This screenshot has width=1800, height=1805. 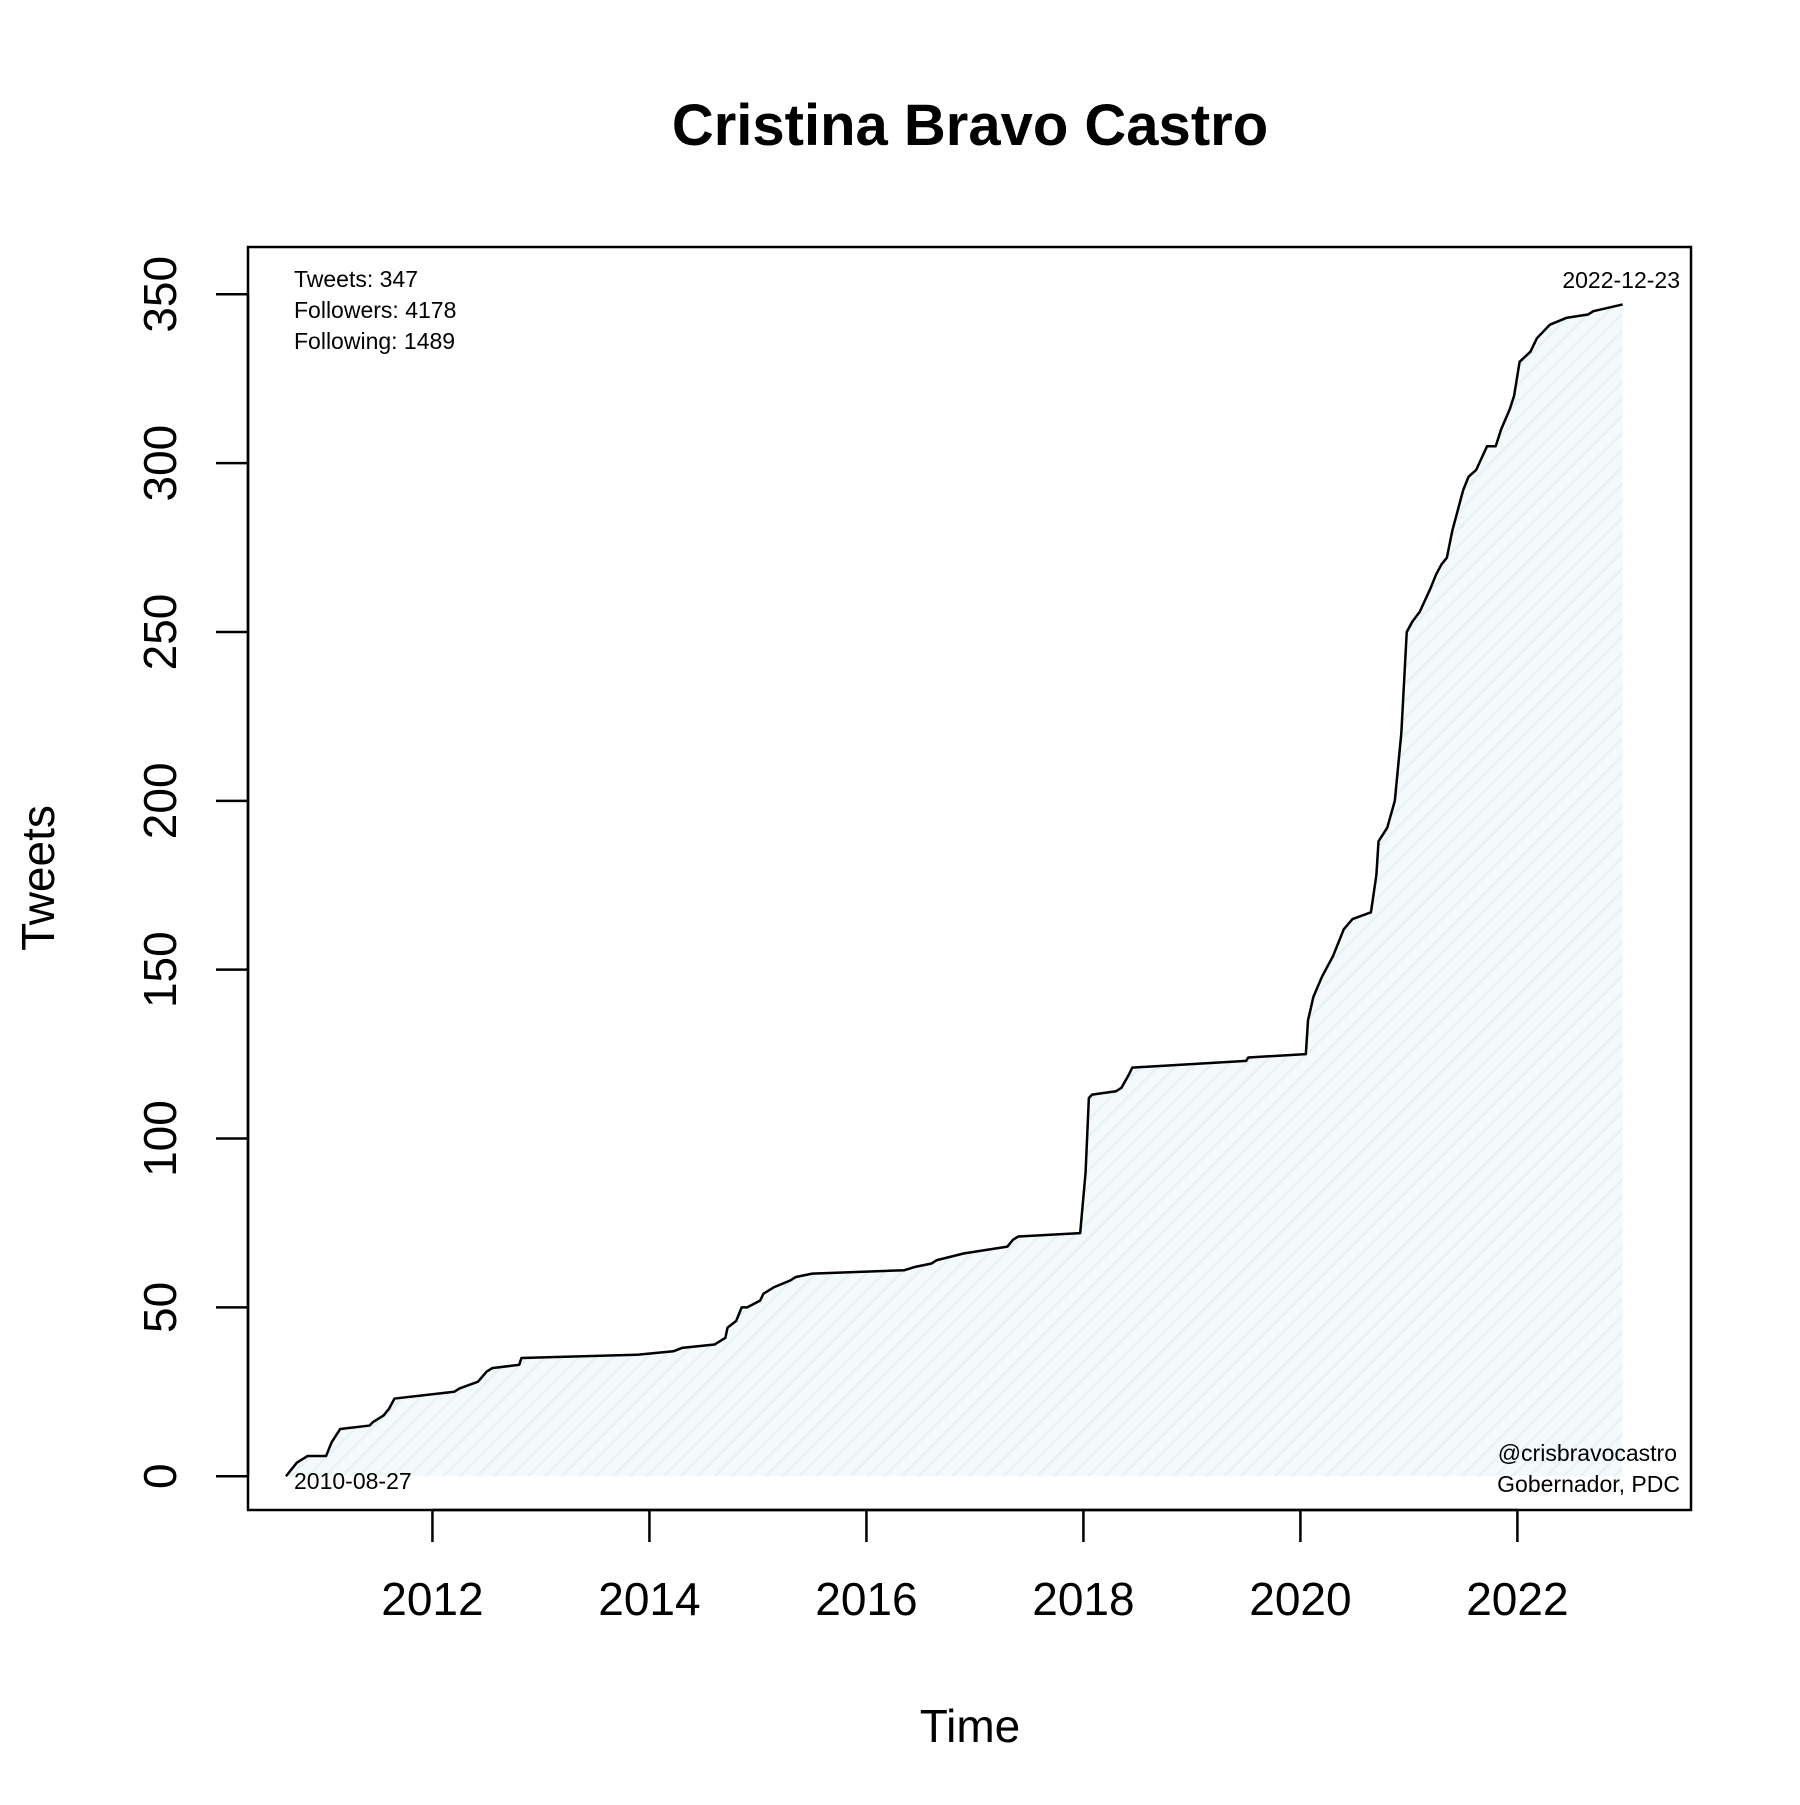 I want to click on y-tick-label: 50, so click(x=160, y=1307).